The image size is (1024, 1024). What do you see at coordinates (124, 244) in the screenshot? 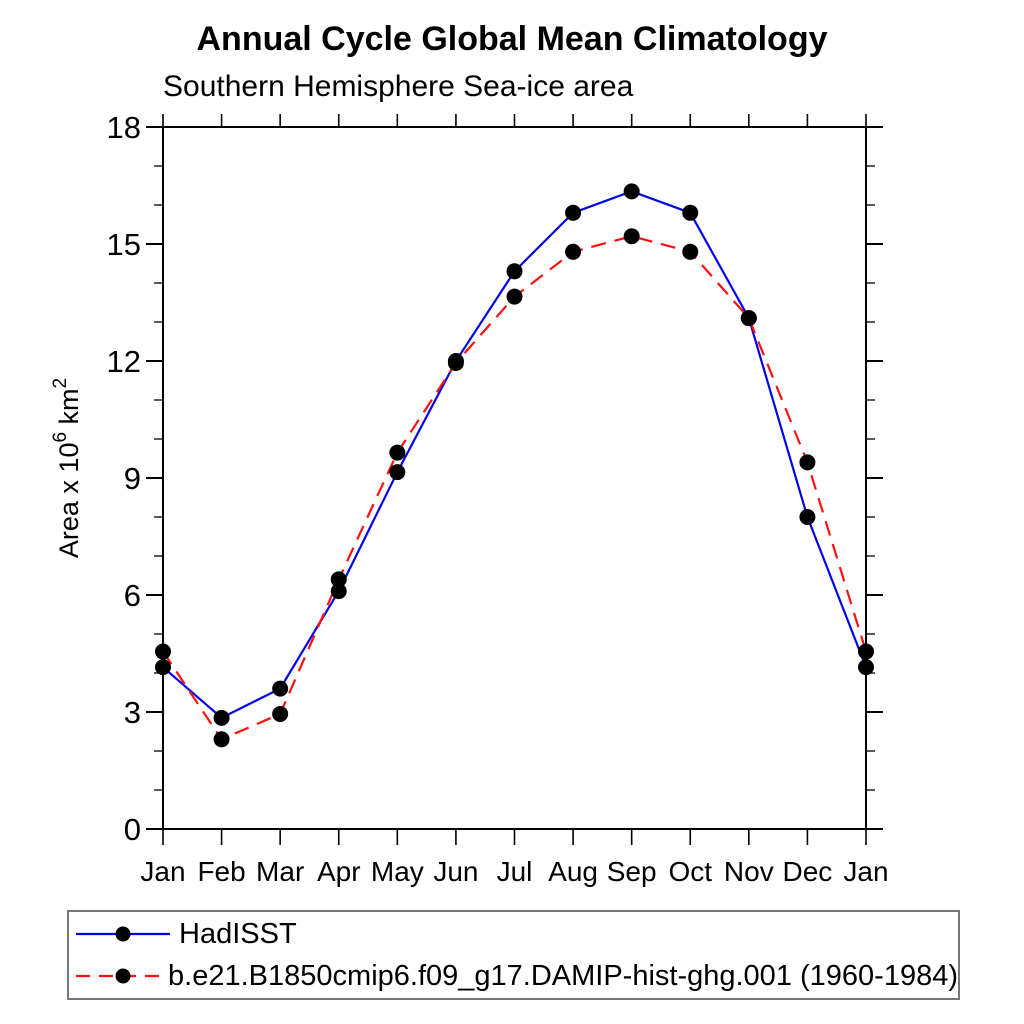
I see `y-tick-label: 15` at bounding box center [124, 244].